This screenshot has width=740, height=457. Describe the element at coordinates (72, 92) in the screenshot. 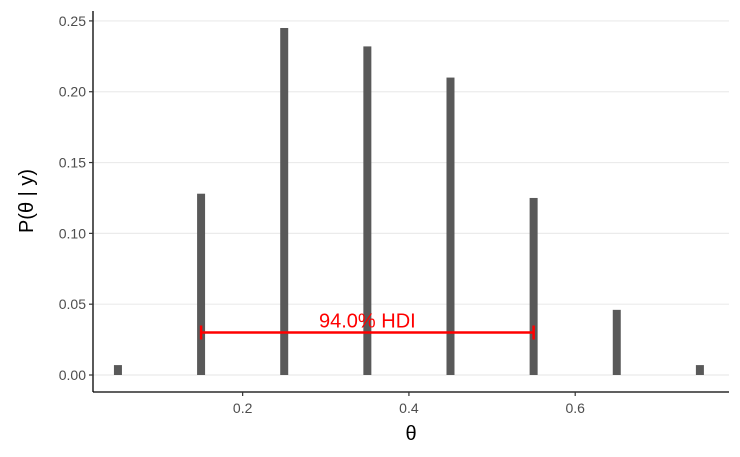

I see `y-tick-label-4: 0.20` at that location.